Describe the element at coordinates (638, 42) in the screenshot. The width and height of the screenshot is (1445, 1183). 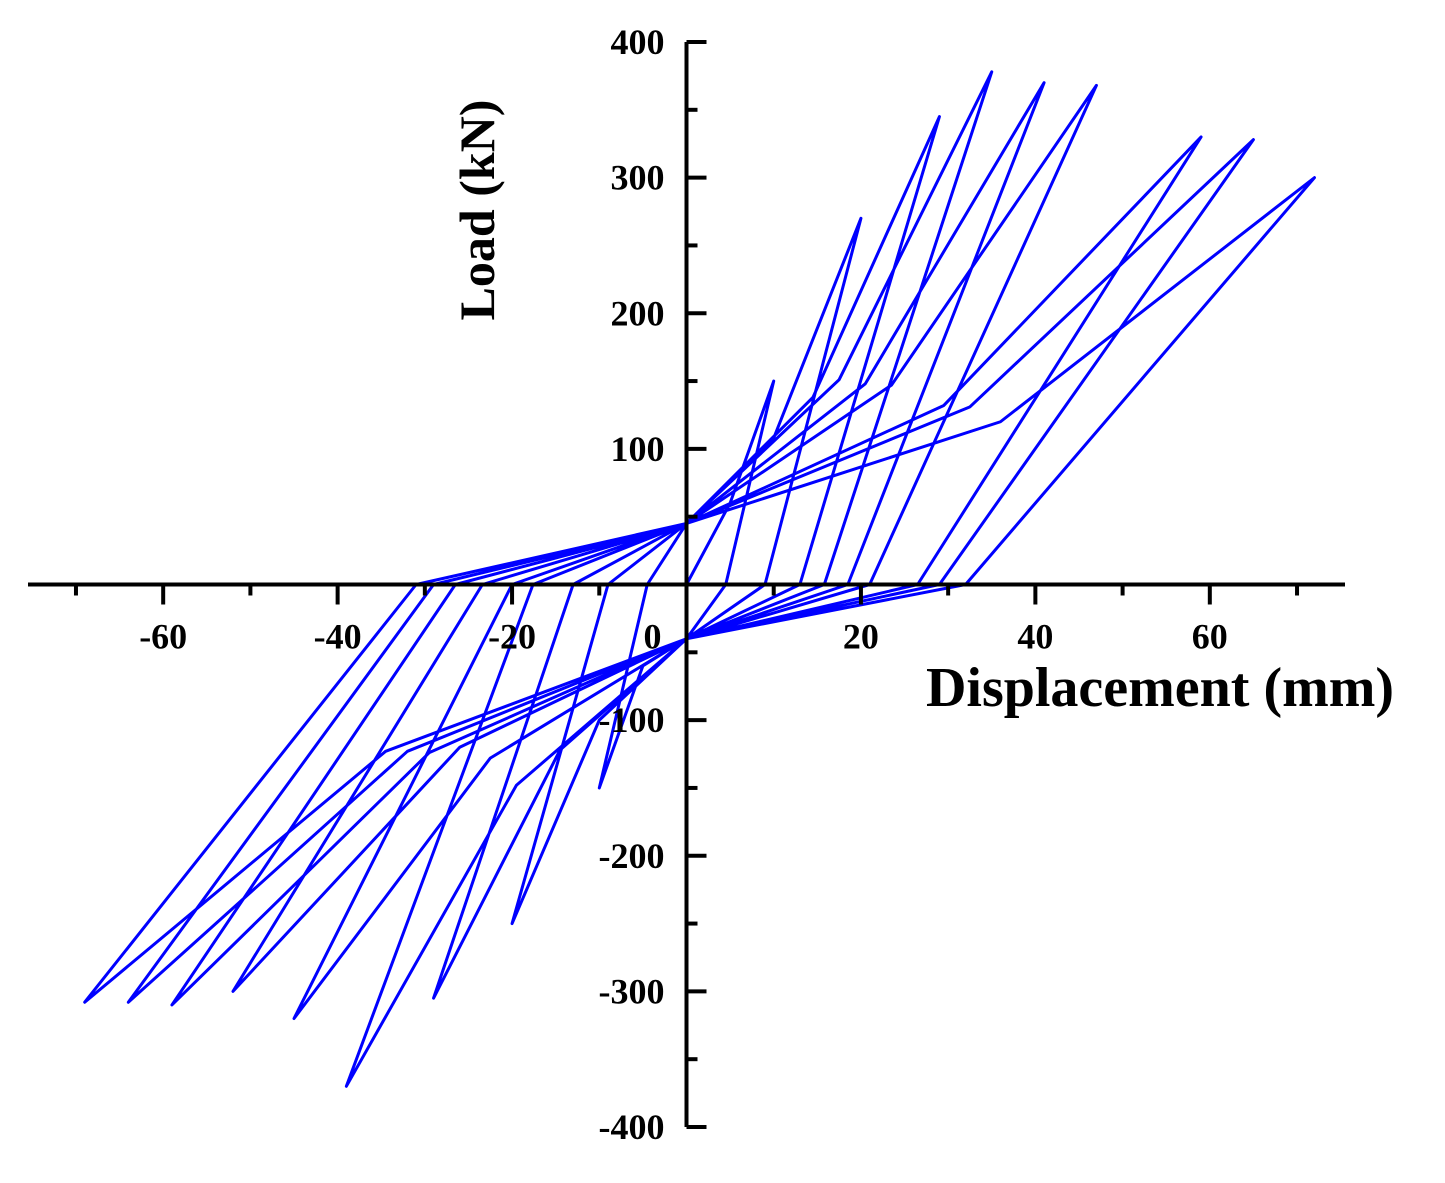
I see `y-tick-label: 400` at that location.